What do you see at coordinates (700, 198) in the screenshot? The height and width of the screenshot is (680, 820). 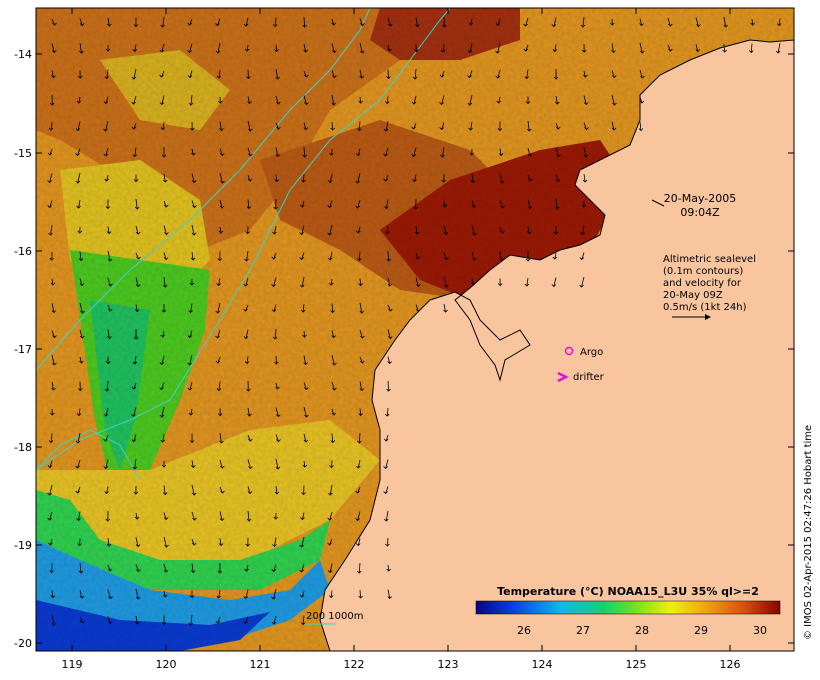 I see `timestamp-date: 20-May-2005` at bounding box center [700, 198].